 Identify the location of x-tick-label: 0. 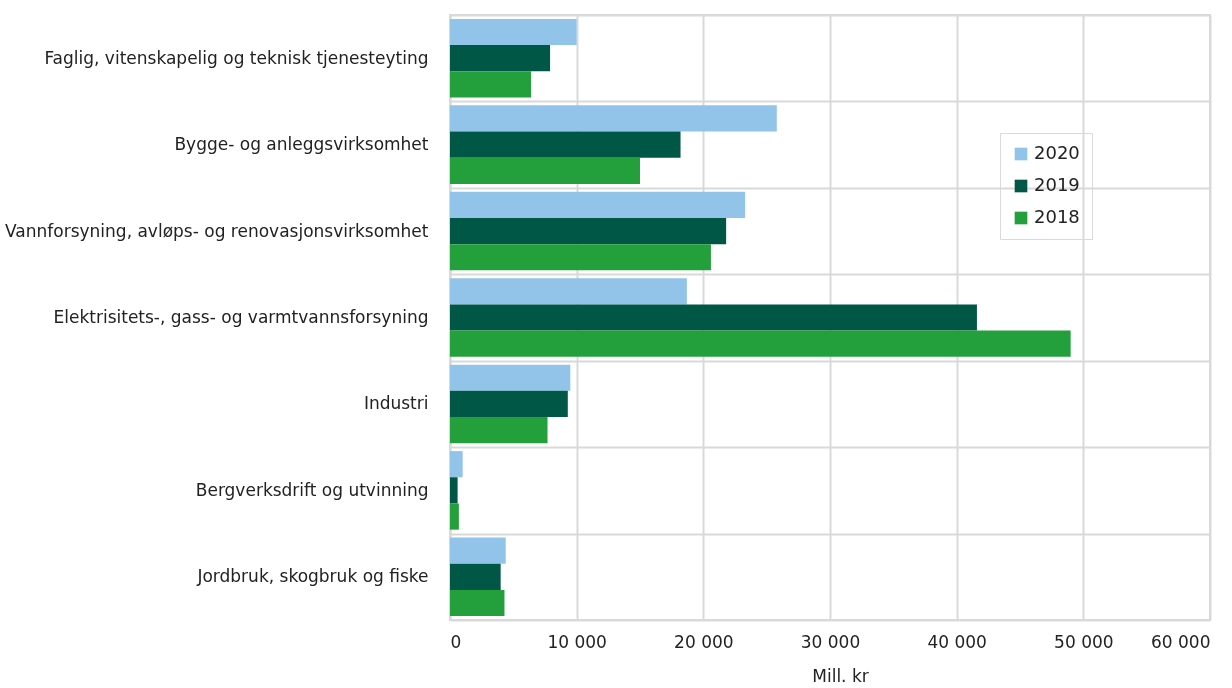
(456, 641).